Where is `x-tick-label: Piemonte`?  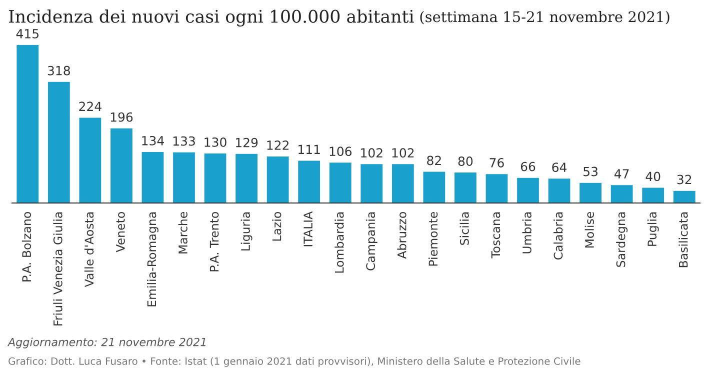 x-tick-label: Piemonte is located at coordinates (433, 239).